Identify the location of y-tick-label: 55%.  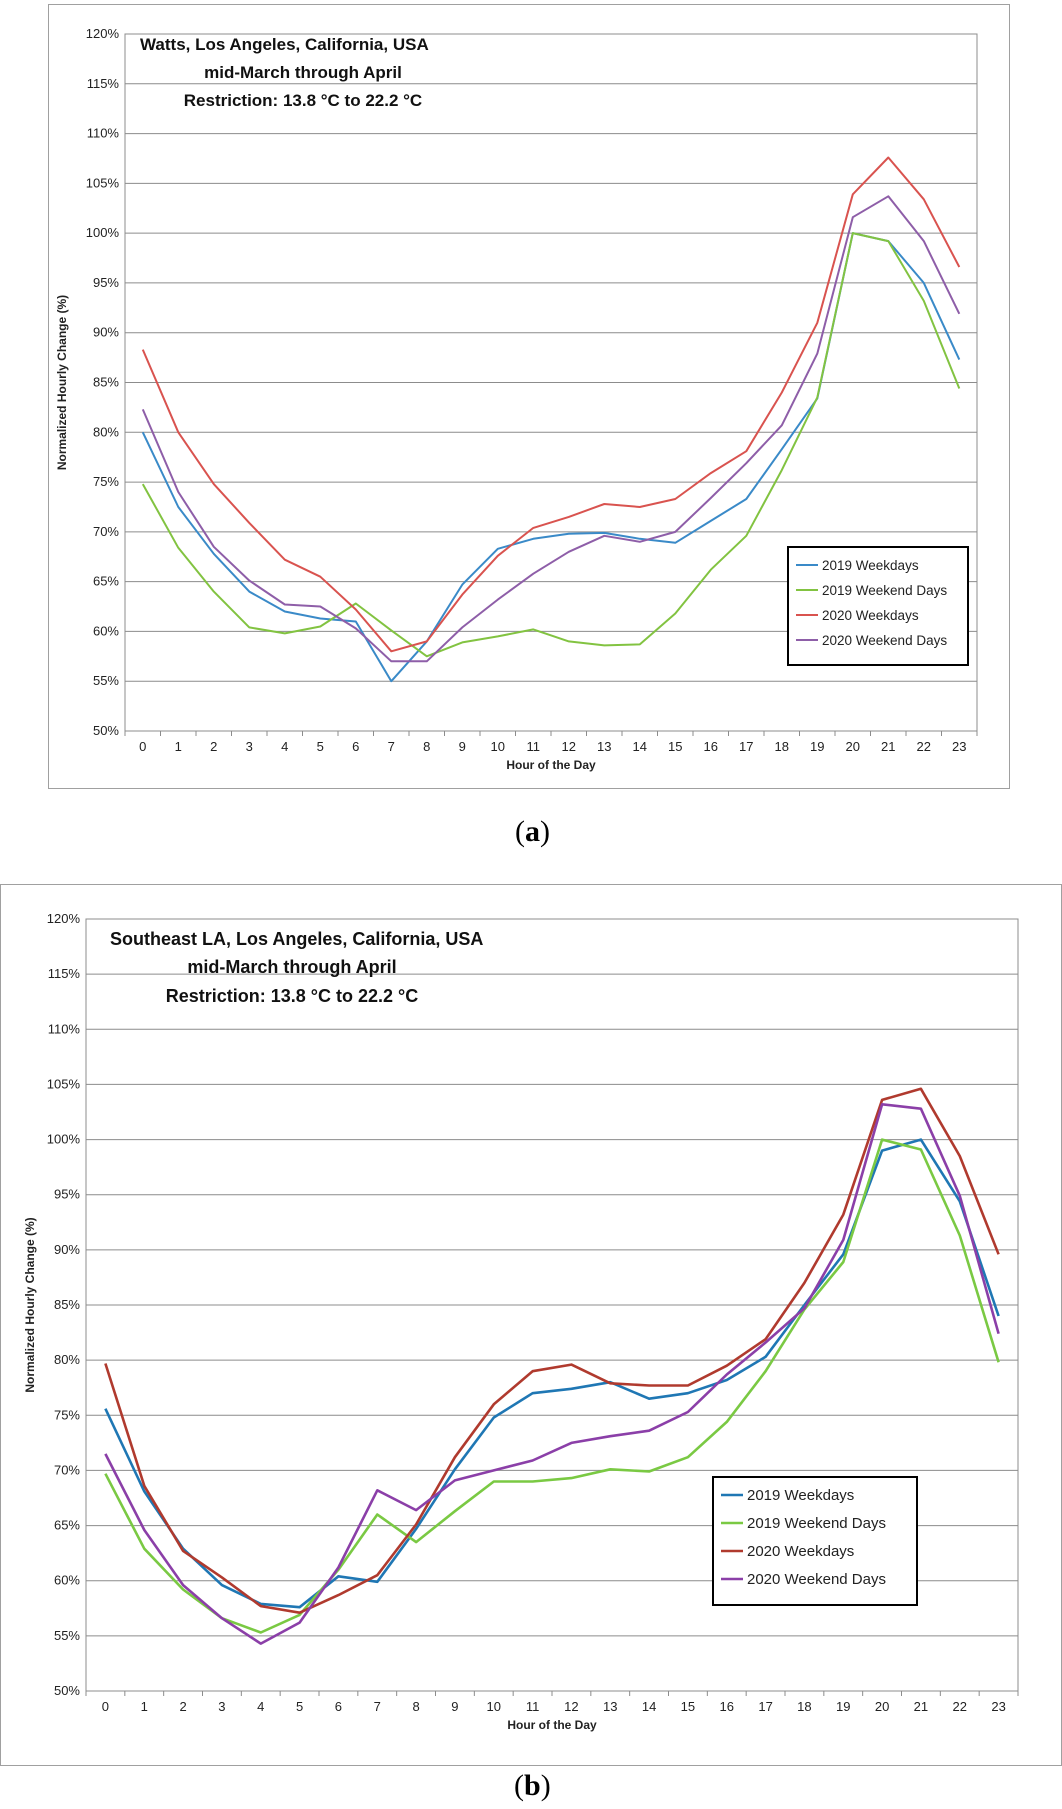
(106, 680).